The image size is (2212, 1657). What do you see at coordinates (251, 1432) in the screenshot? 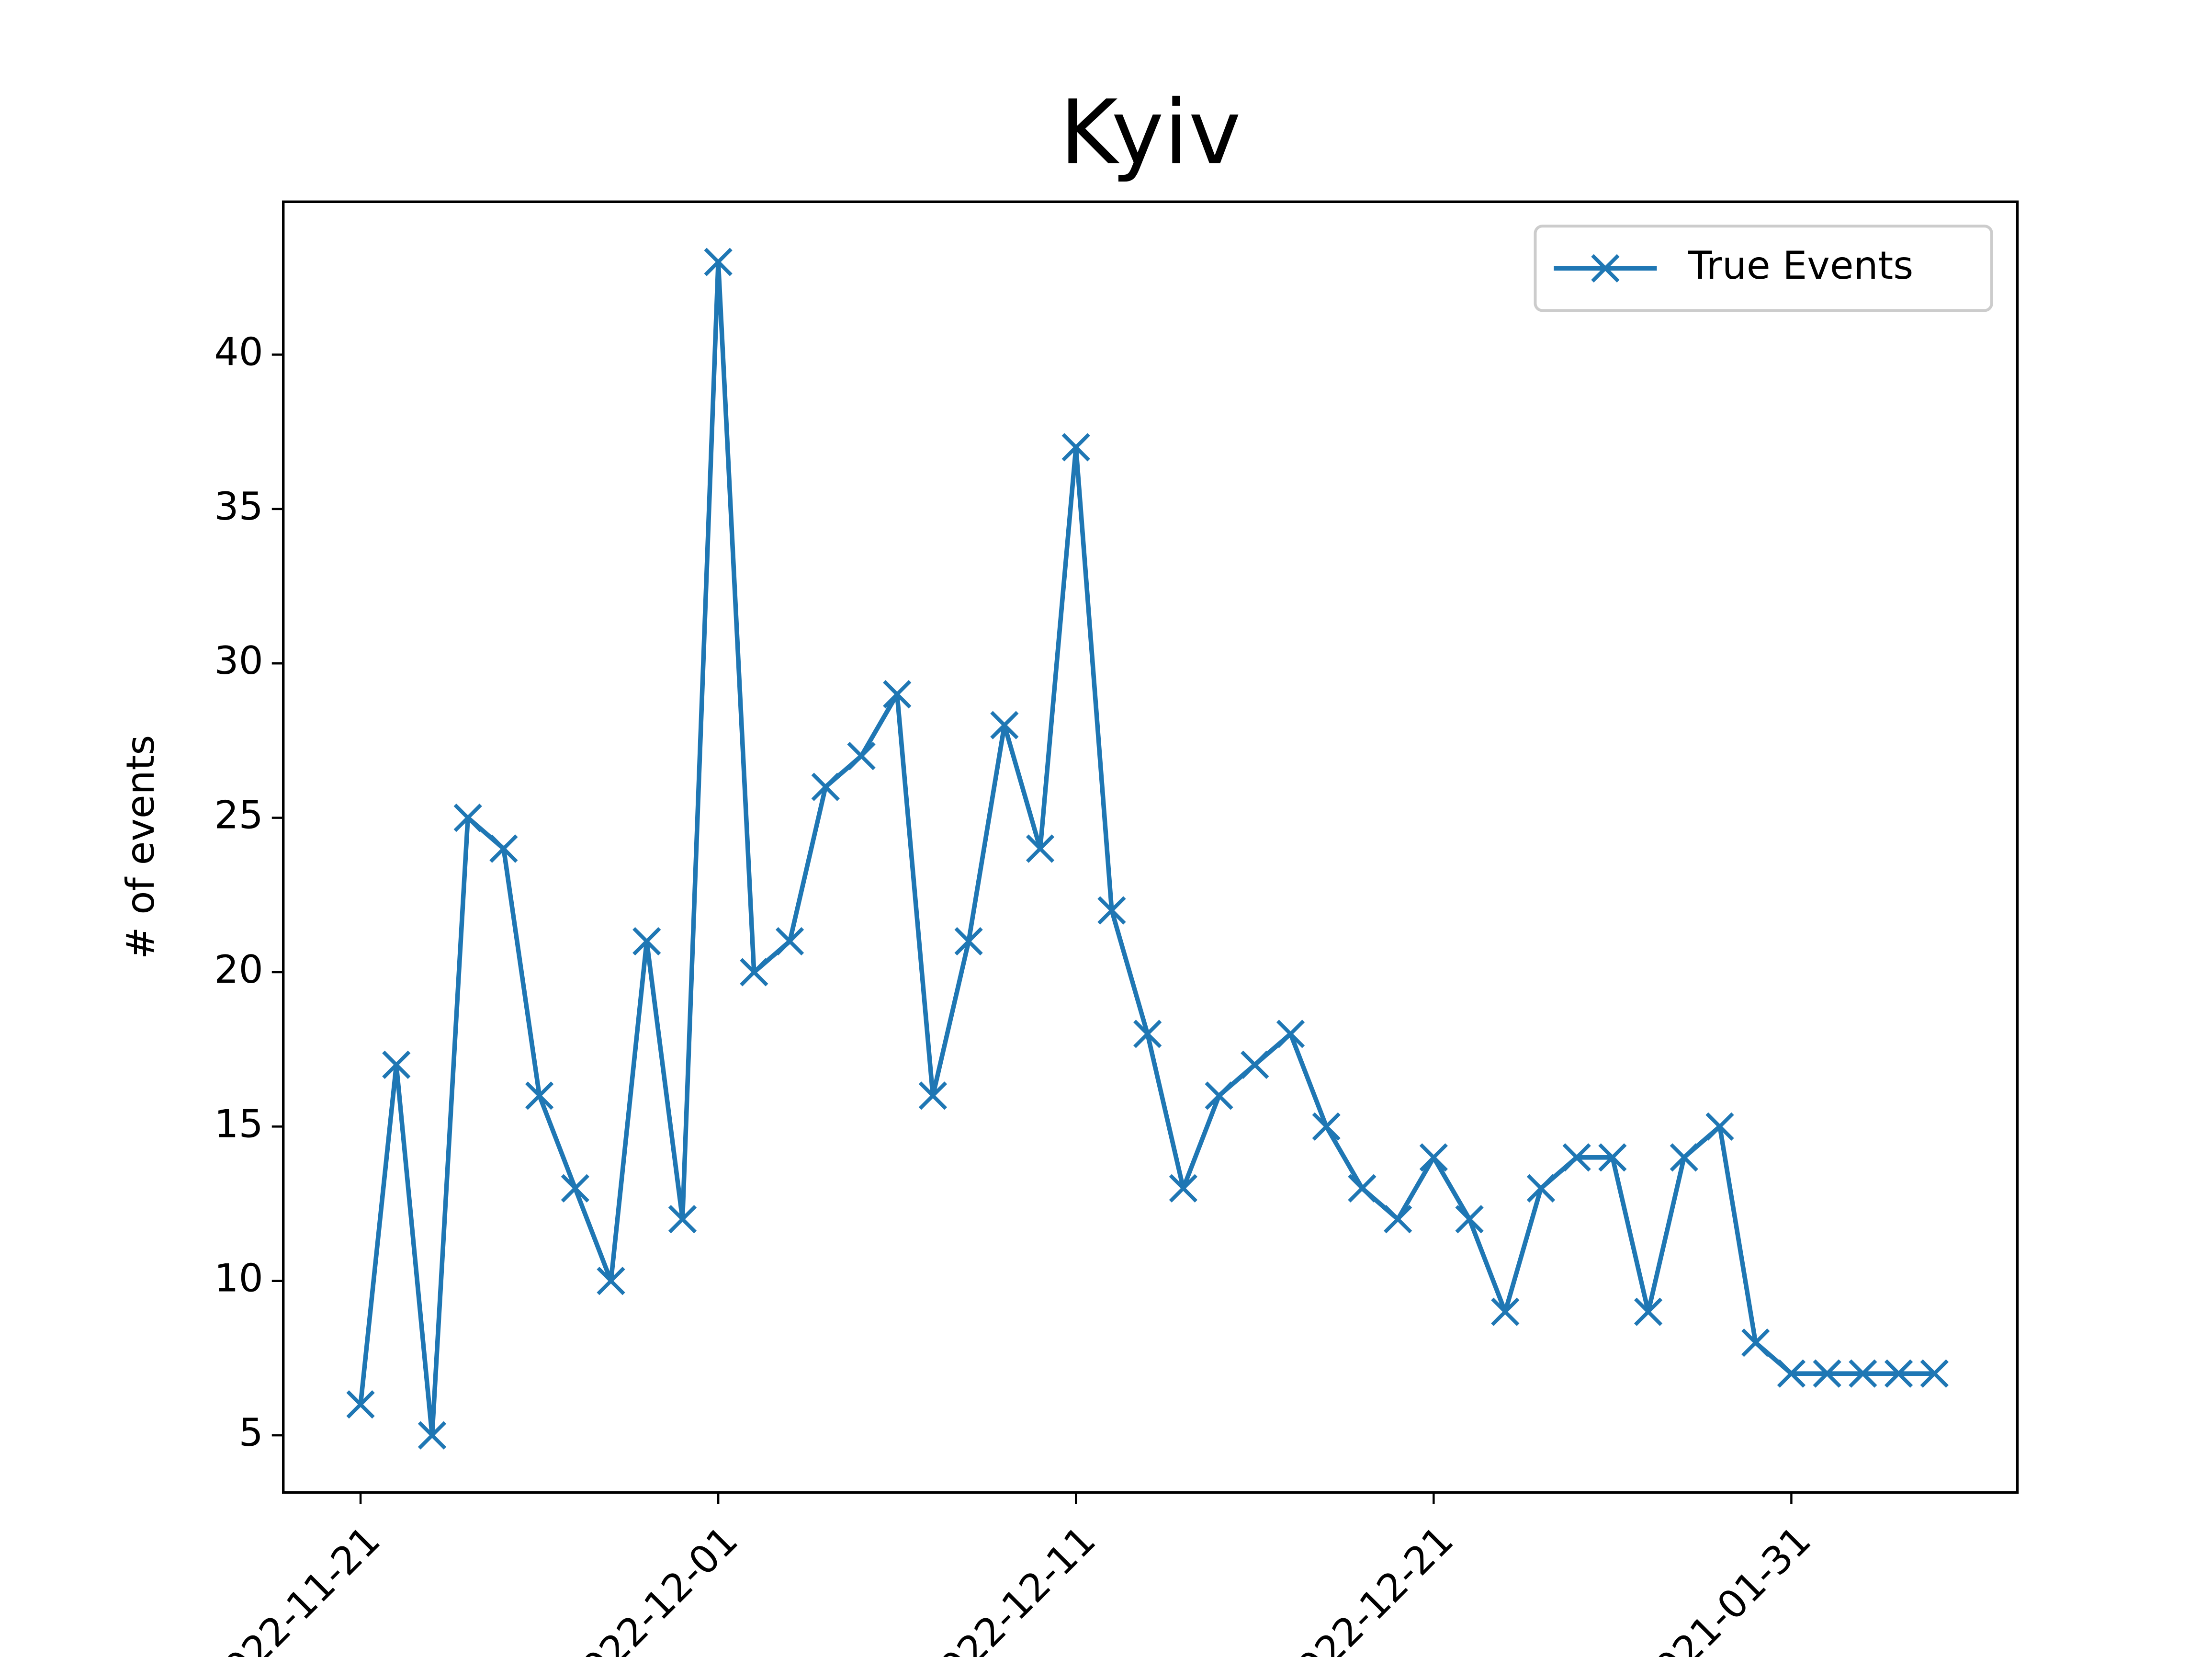
I see `y-tick-label: 5` at bounding box center [251, 1432].